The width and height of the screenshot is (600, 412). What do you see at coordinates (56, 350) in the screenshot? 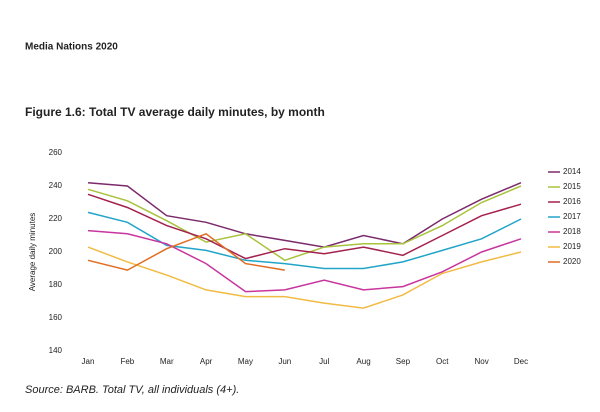
I see `y-tick-label: 140` at bounding box center [56, 350].